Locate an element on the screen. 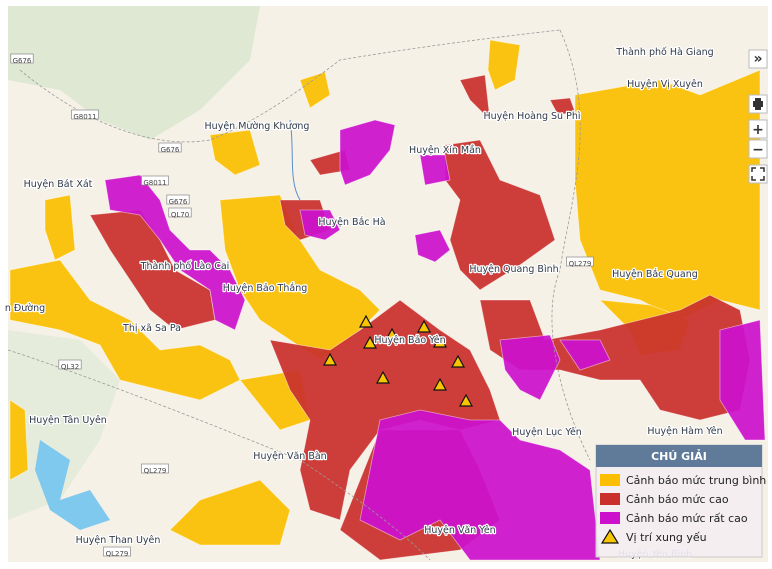  terrain is located at coordinates (134, 73).